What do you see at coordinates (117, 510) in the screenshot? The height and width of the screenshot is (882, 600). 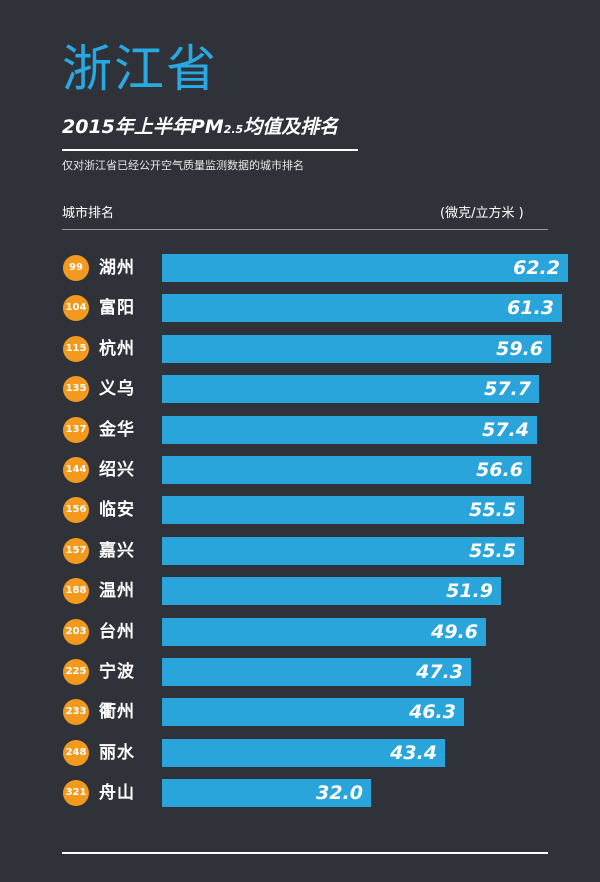 I see `city-label: 临安` at bounding box center [117, 510].